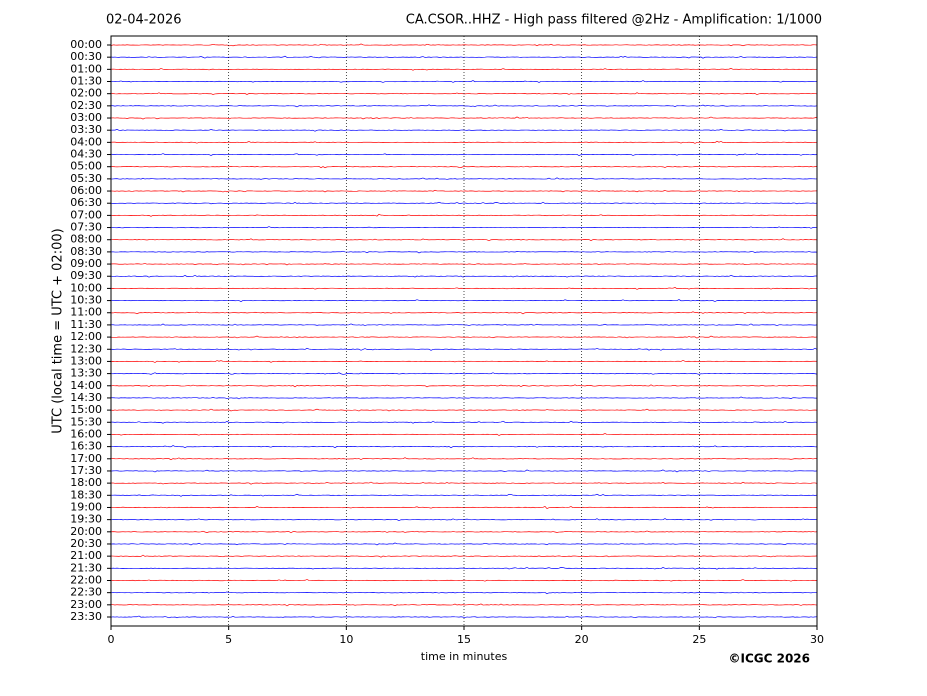 The image size is (927, 696). What do you see at coordinates (86, 519) in the screenshot?
I see `y-tick-label: 19:30` at bounding box center [86, 519].